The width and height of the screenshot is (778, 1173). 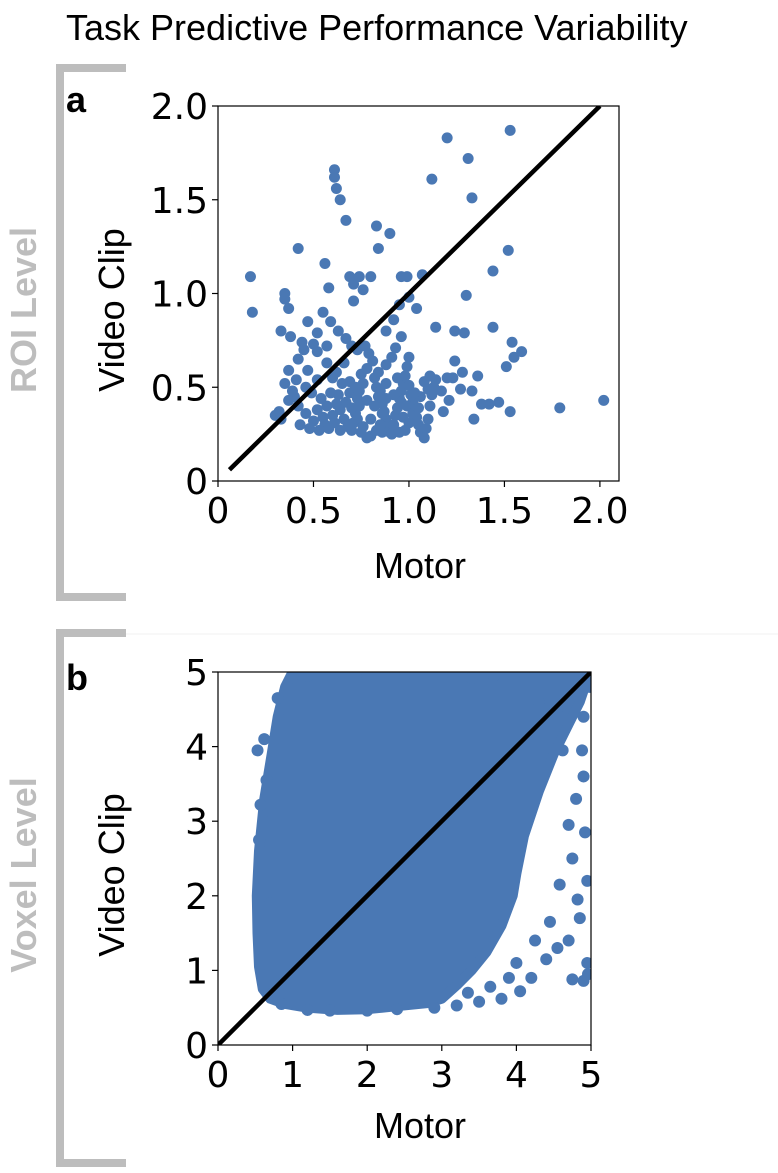 I want to click on y-tick-label: 1.0, so click(x=179, y=295).